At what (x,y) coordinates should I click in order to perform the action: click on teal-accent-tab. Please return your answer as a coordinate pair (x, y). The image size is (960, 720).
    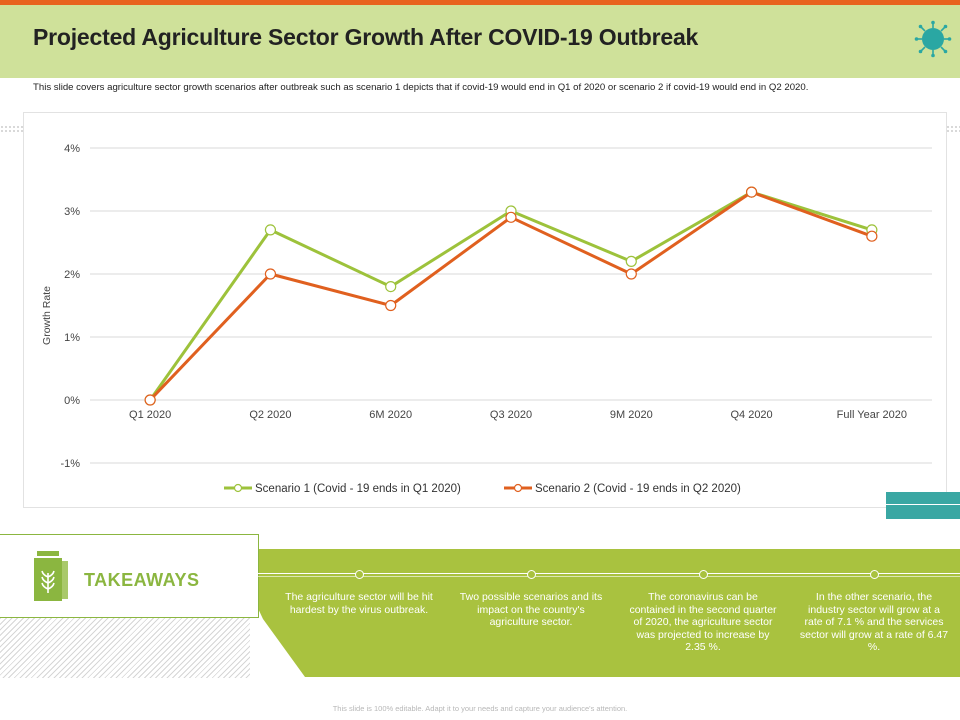
    Looking at the image, I should click on (923, 505).